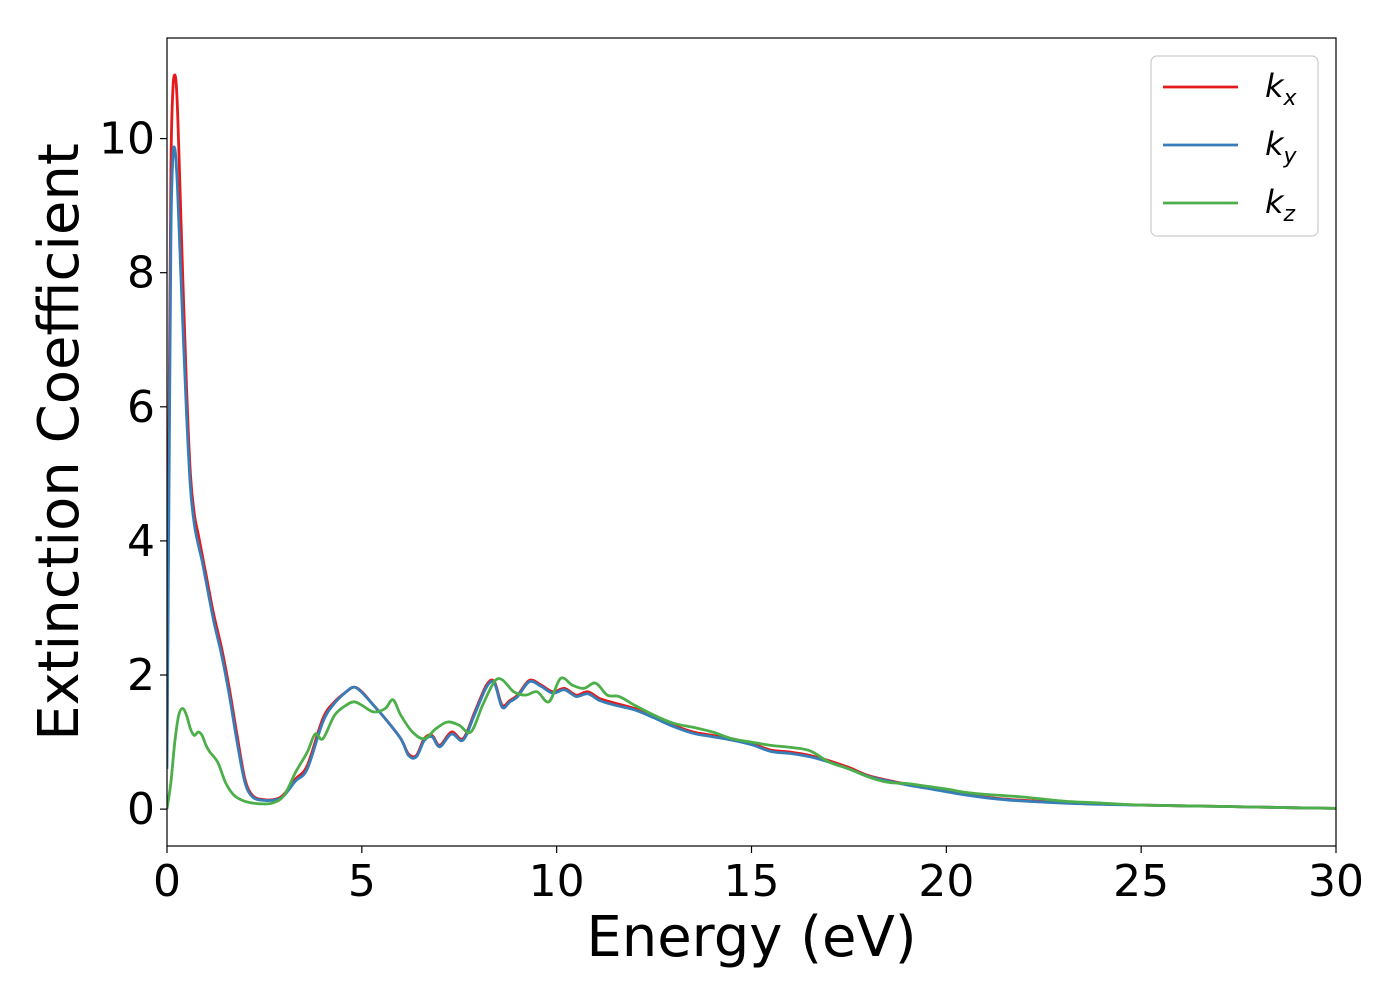 The height and width of the screenshot is (1000, 1400). What do you see at coordinates (141, 809) in the screenshot?
I see `y-tick-label: 0` at bounding box center [141, 809].